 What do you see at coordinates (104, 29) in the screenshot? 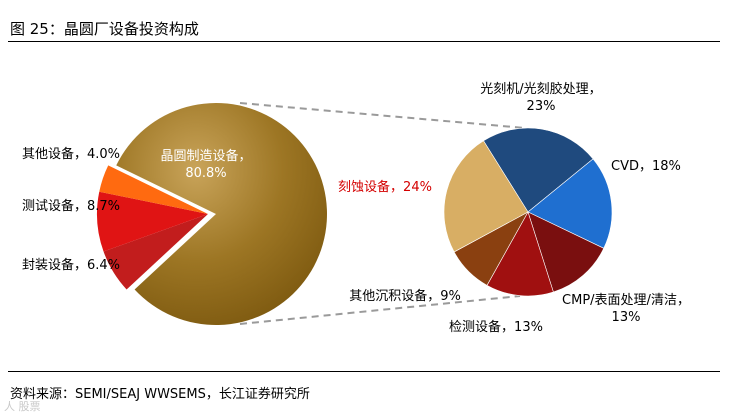
I see `figure-title: 图 25：晶圆厂设备投资构成` at bounding box center [104, 29].